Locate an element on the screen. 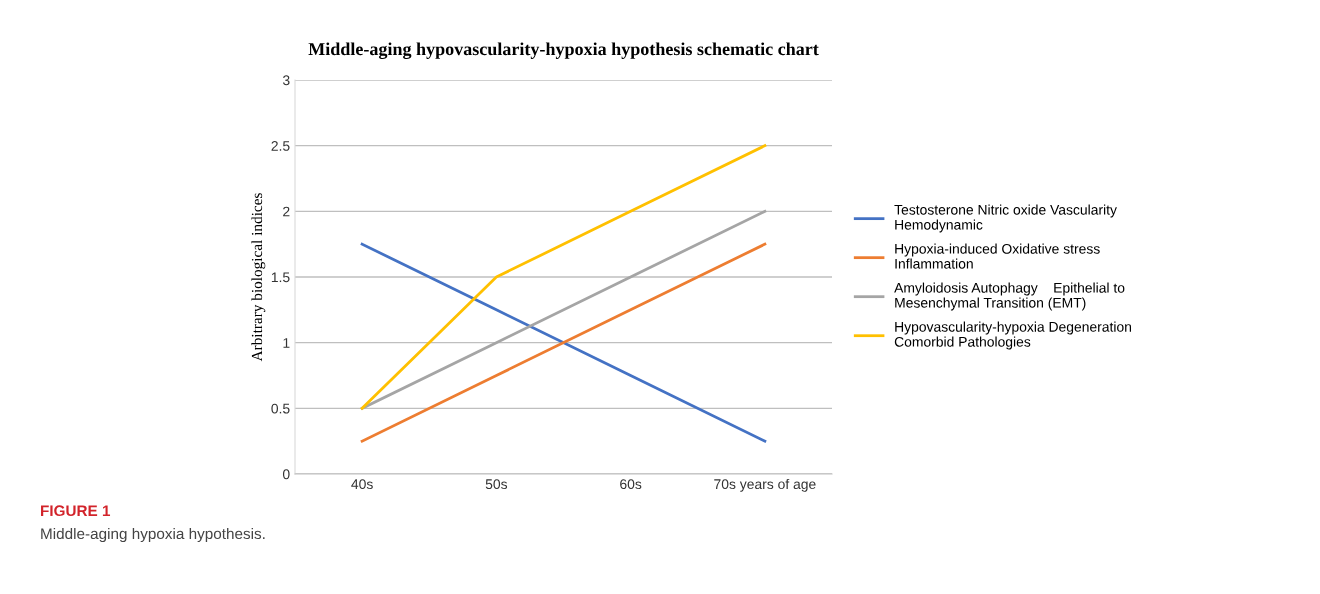 Image resolution: width=1320 pixels, height=594 pixels. x-tick-label: 60s is located at coordinates (631, 484).